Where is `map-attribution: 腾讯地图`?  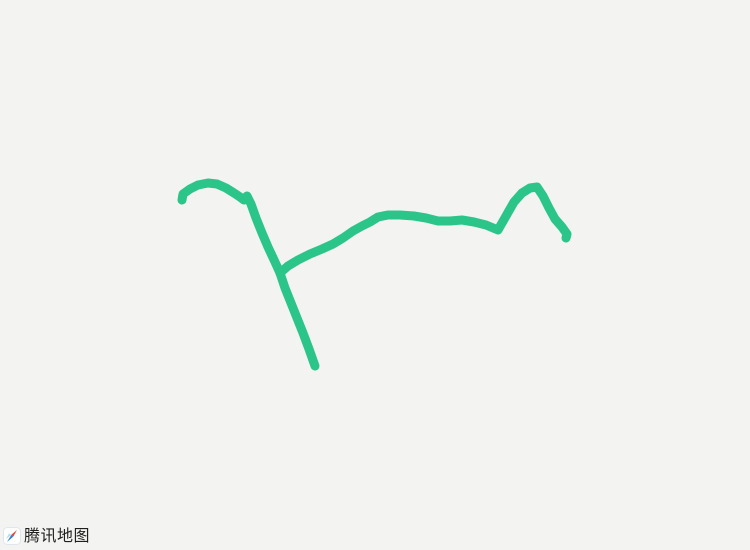 map-attribution: 腾讯地图 is located at coordinates (46, 536).